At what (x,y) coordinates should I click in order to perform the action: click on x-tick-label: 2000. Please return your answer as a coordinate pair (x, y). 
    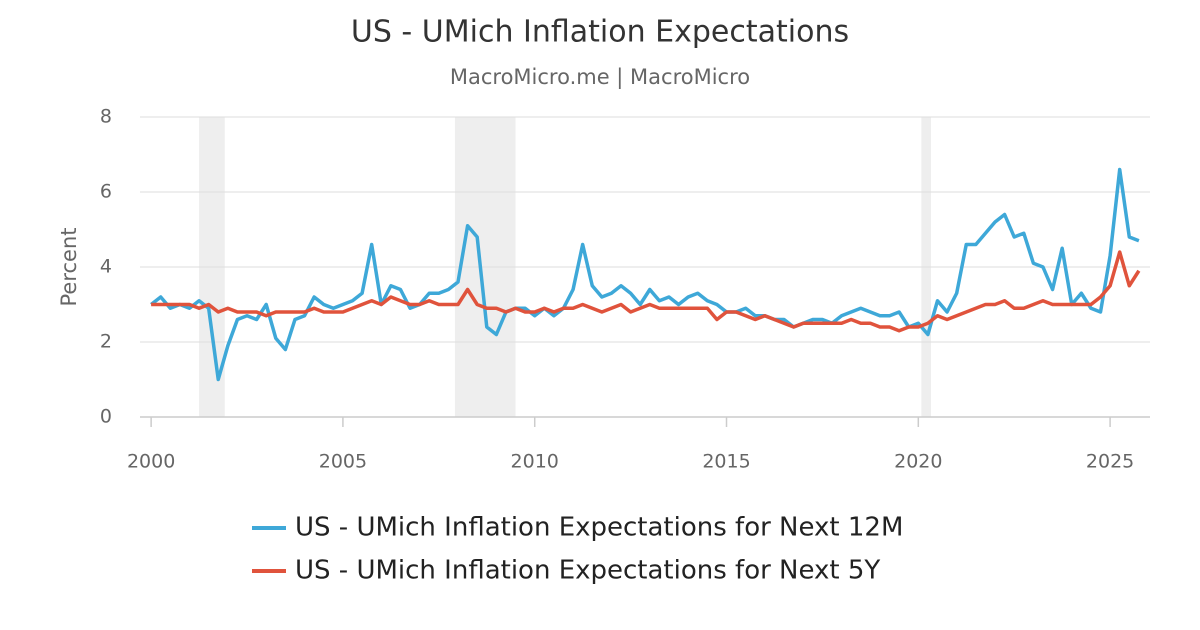
    Looking at the image, I should click on (151, 462).